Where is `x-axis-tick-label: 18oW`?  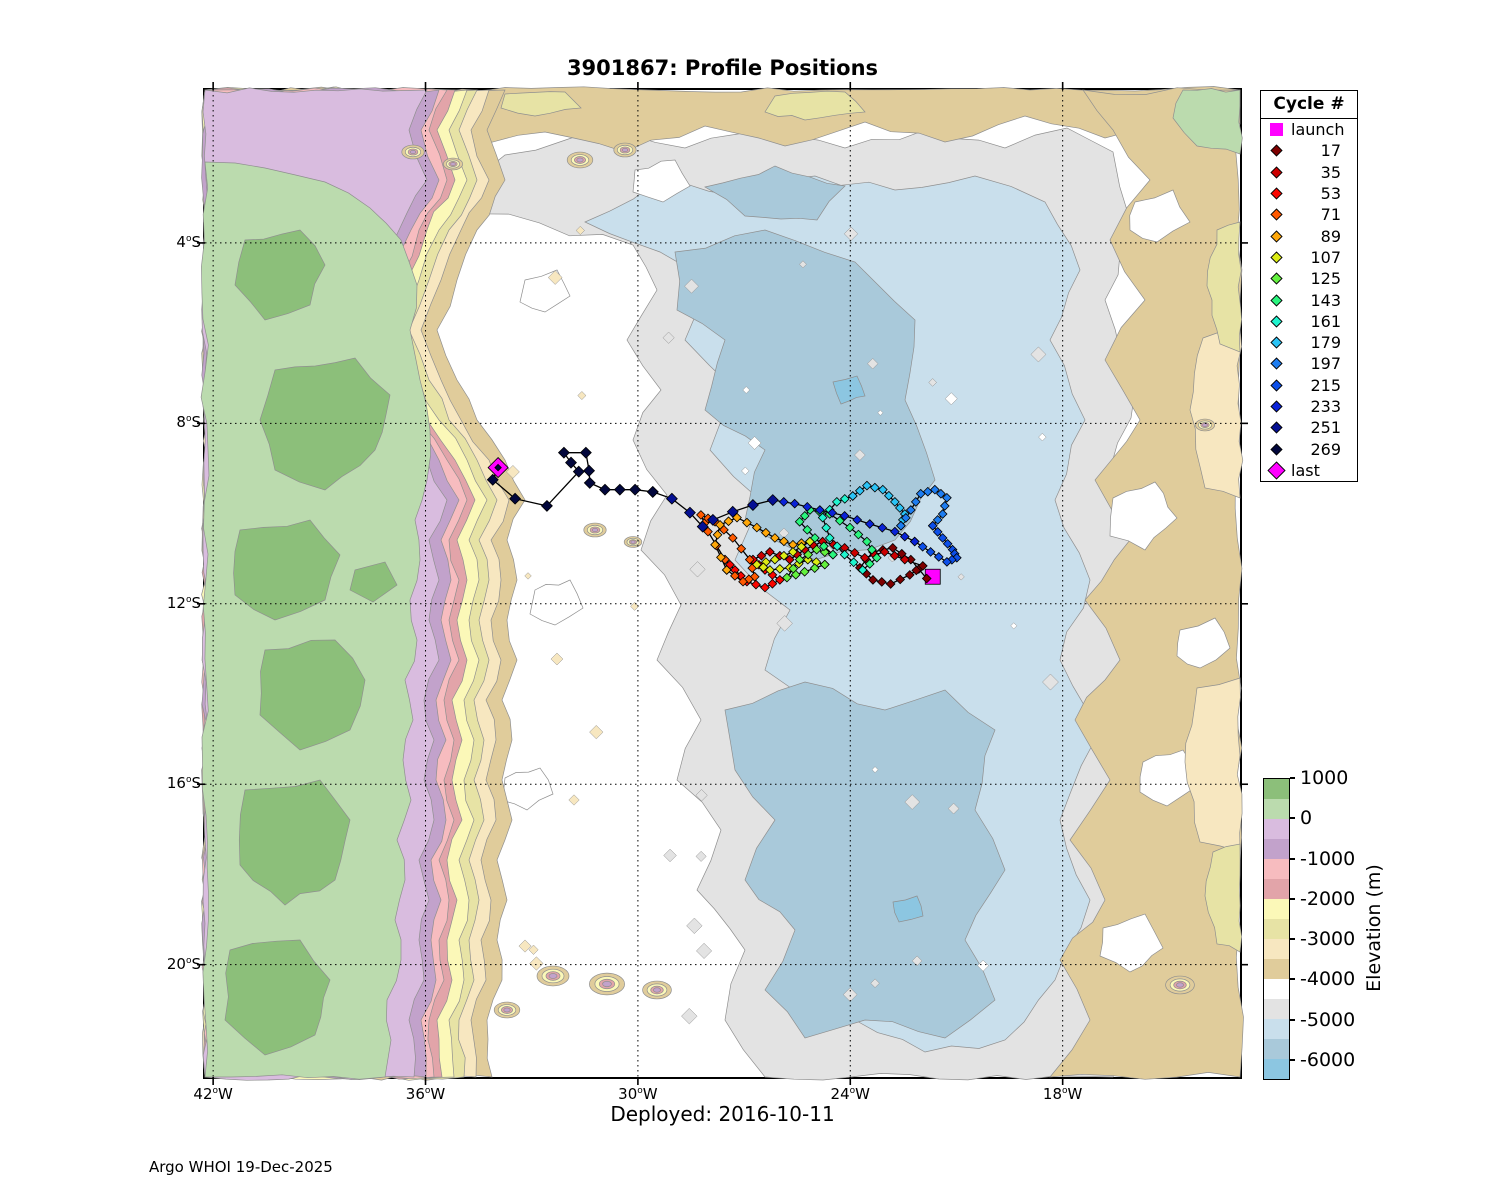
x-axis-tick-label: 18oW is located at coordinates (1062, 1094).